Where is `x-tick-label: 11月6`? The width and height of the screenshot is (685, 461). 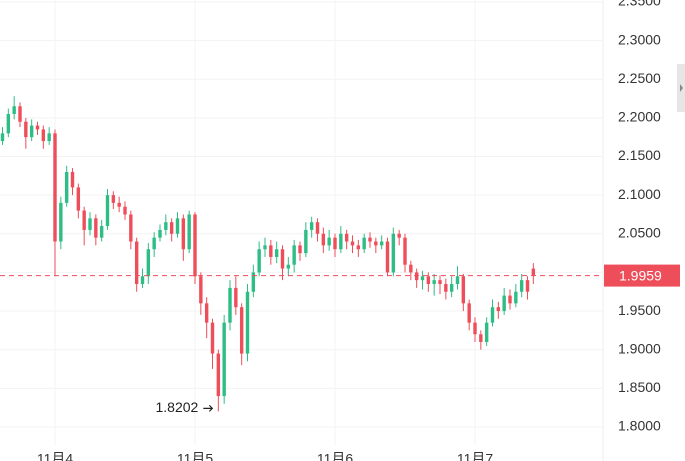
x-tick-label: 11月6 is located at coordinates (335, 456).